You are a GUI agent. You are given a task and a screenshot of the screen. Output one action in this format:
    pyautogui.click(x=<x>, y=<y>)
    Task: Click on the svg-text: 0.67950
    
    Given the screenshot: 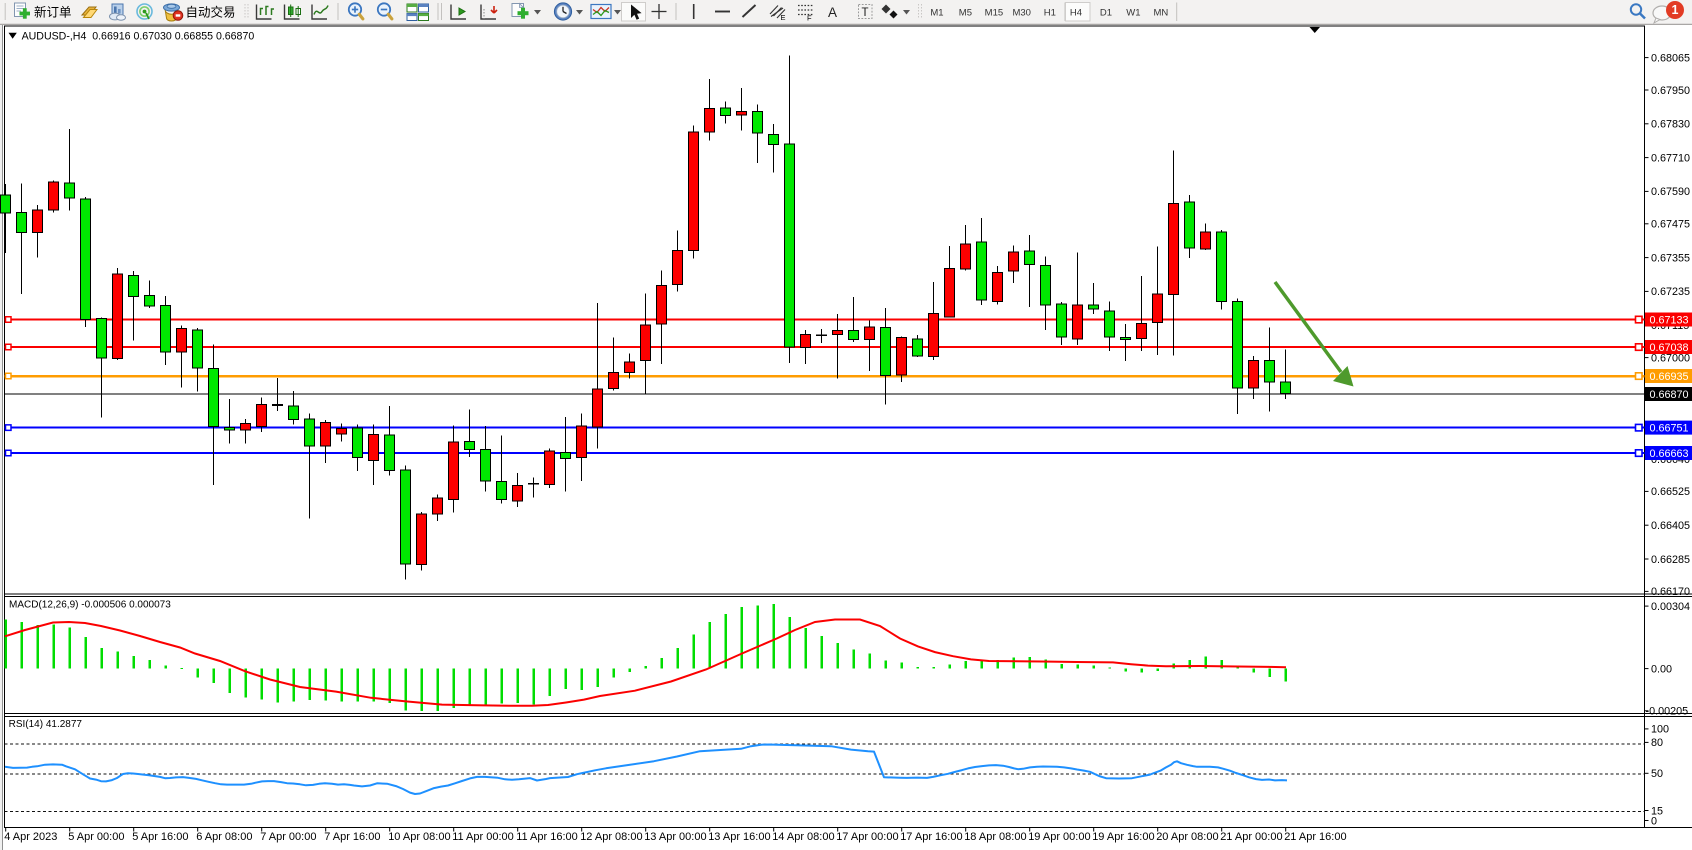 What is the action you would take?
    pyautogui.click(x=1670, y=91)
    